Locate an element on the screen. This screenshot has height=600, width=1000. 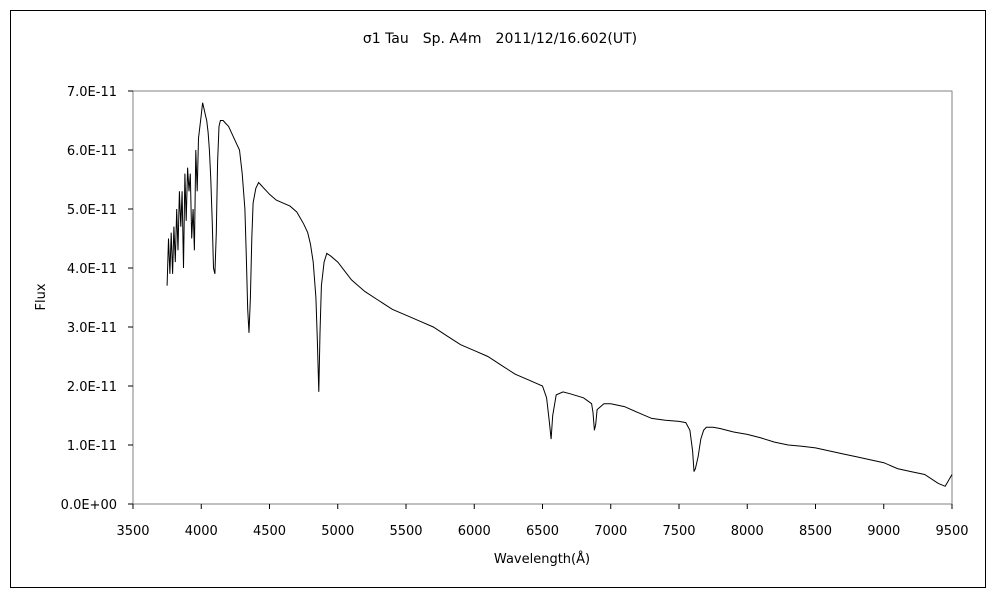
y-tick-label: 2.0E-11 is located at coordinates (92, 387).